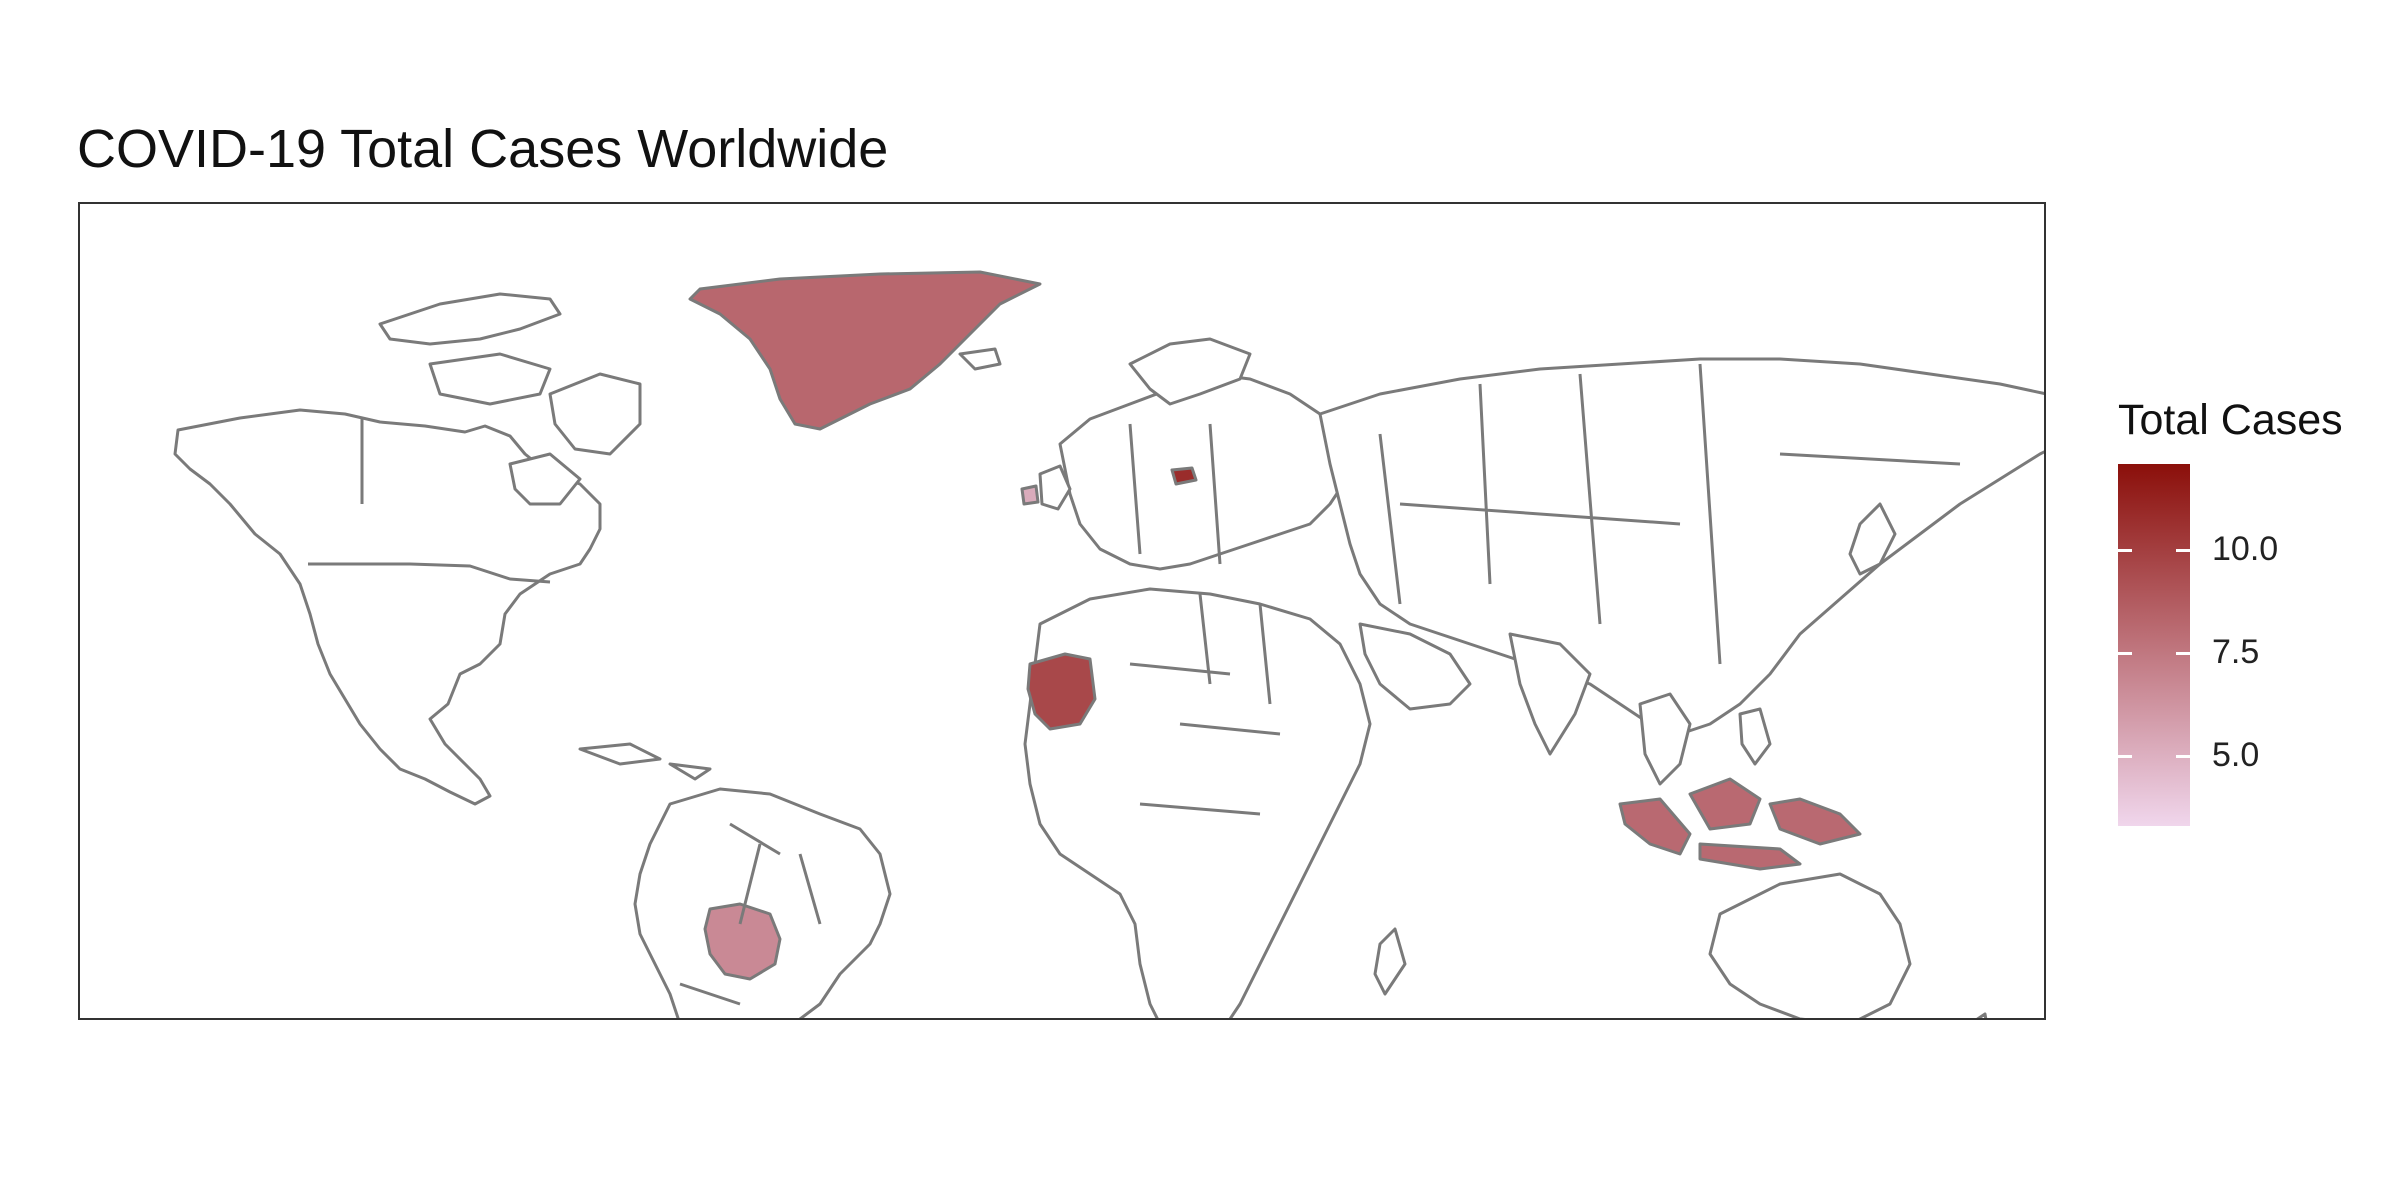 This screenshot has height=1200, width=2400. I want to click on bolivia, so click(742, 941).